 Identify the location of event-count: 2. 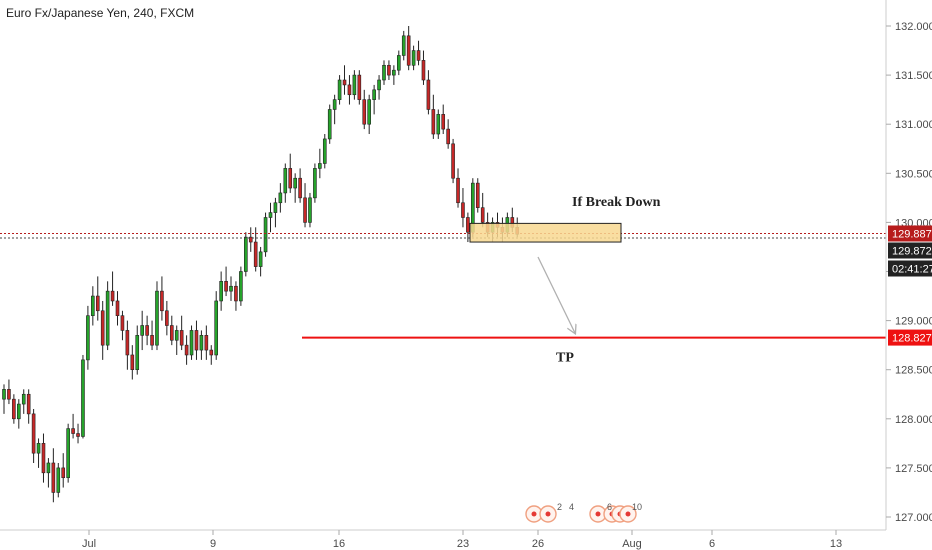
(559, 507).